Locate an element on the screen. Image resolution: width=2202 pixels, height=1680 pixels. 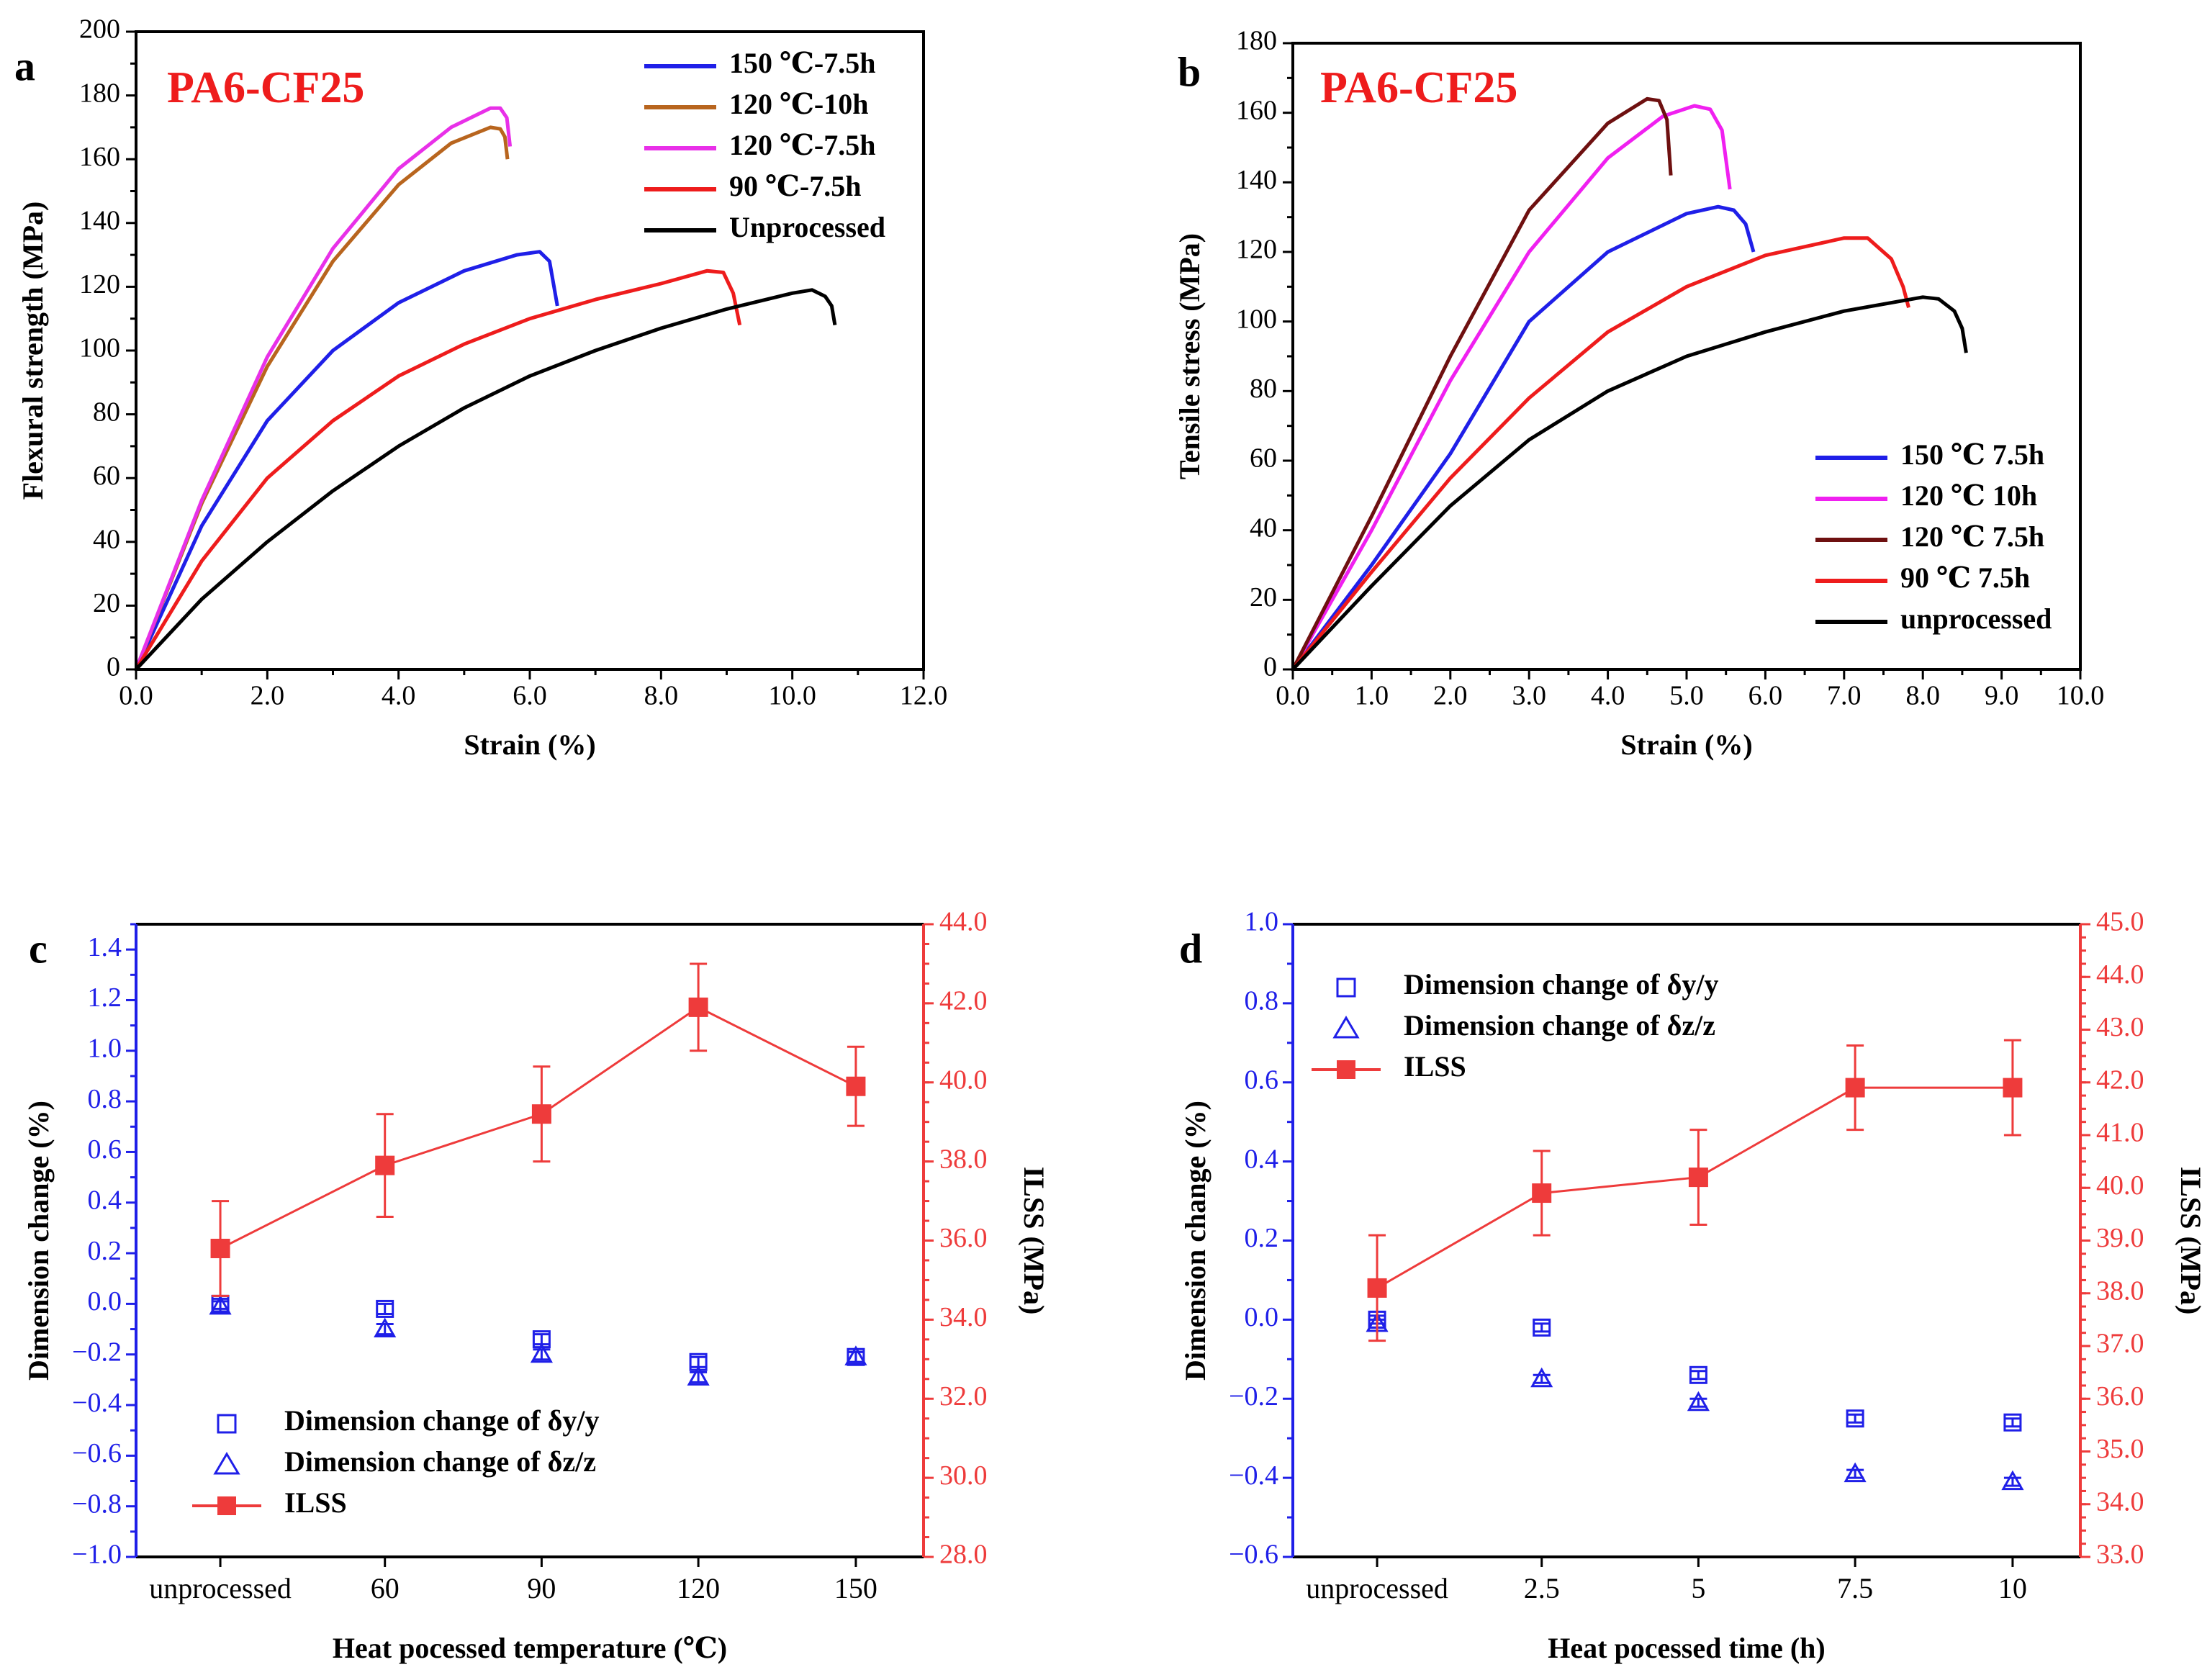
right-y-tick-label: 44.0 is located at coordinates (963, 922).